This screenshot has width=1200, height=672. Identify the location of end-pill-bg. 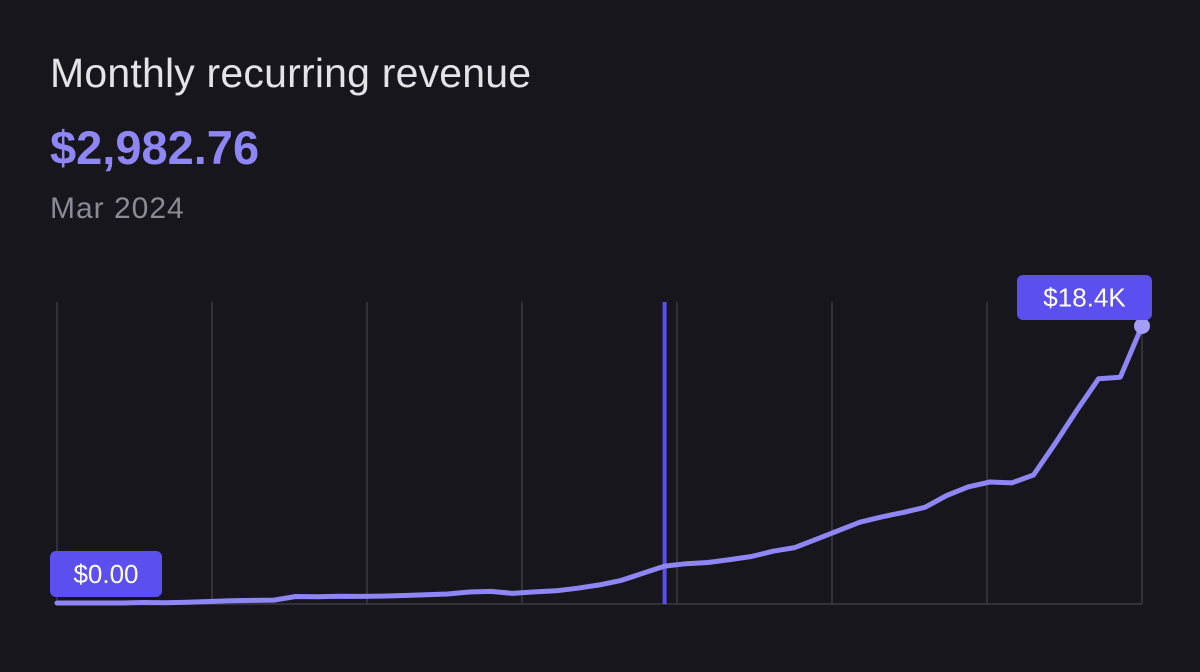
(1084, 297).